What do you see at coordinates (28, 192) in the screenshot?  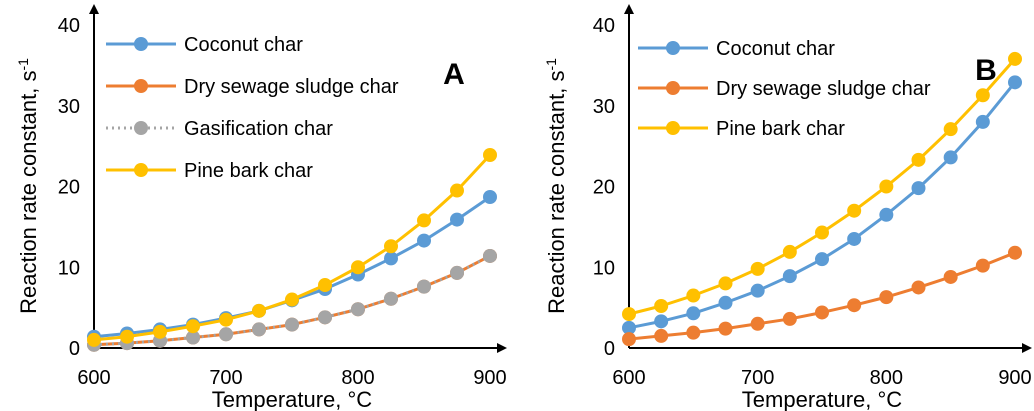 I see `y-axis-title-text: Reaction rate constant, s` at bounding box center [28, 192].